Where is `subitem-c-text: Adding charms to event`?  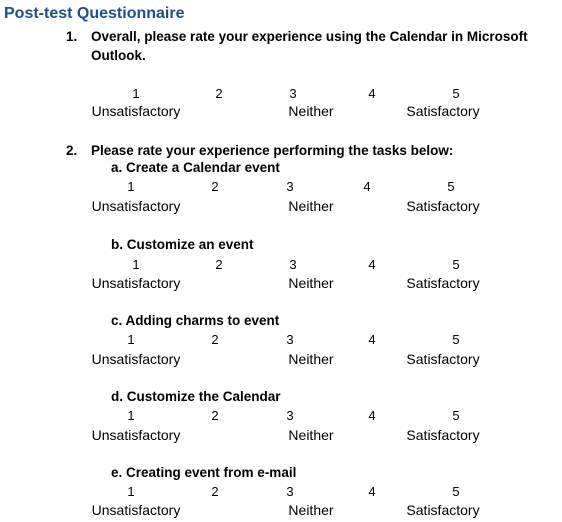 subitem-c-text: Adding charms to event is located at coordinates (202, 320).